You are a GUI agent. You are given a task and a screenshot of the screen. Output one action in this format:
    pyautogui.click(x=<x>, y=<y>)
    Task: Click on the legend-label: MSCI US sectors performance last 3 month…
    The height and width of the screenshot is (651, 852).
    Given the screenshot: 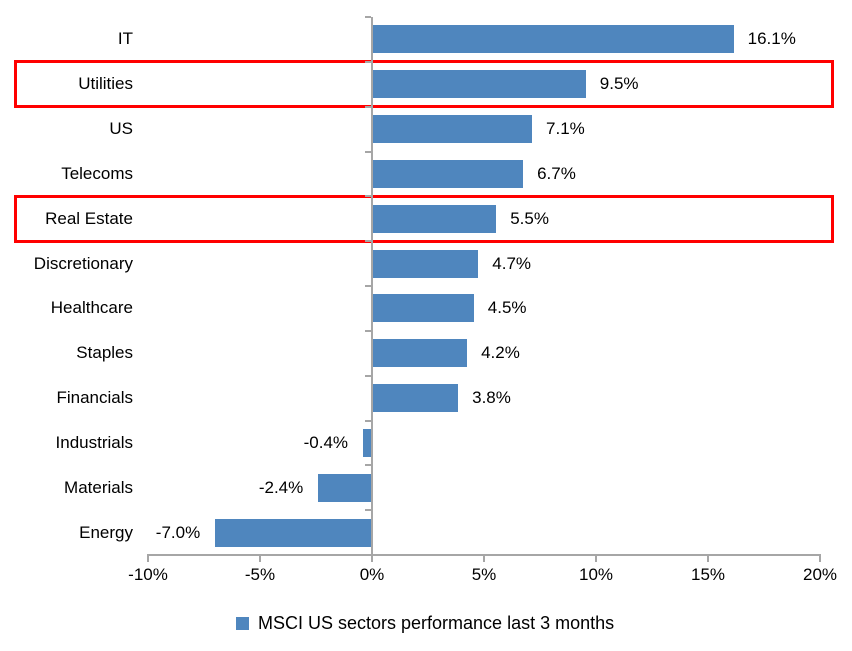 What is the action you would take?
    pyautogui.click(x=436, y=623)
    